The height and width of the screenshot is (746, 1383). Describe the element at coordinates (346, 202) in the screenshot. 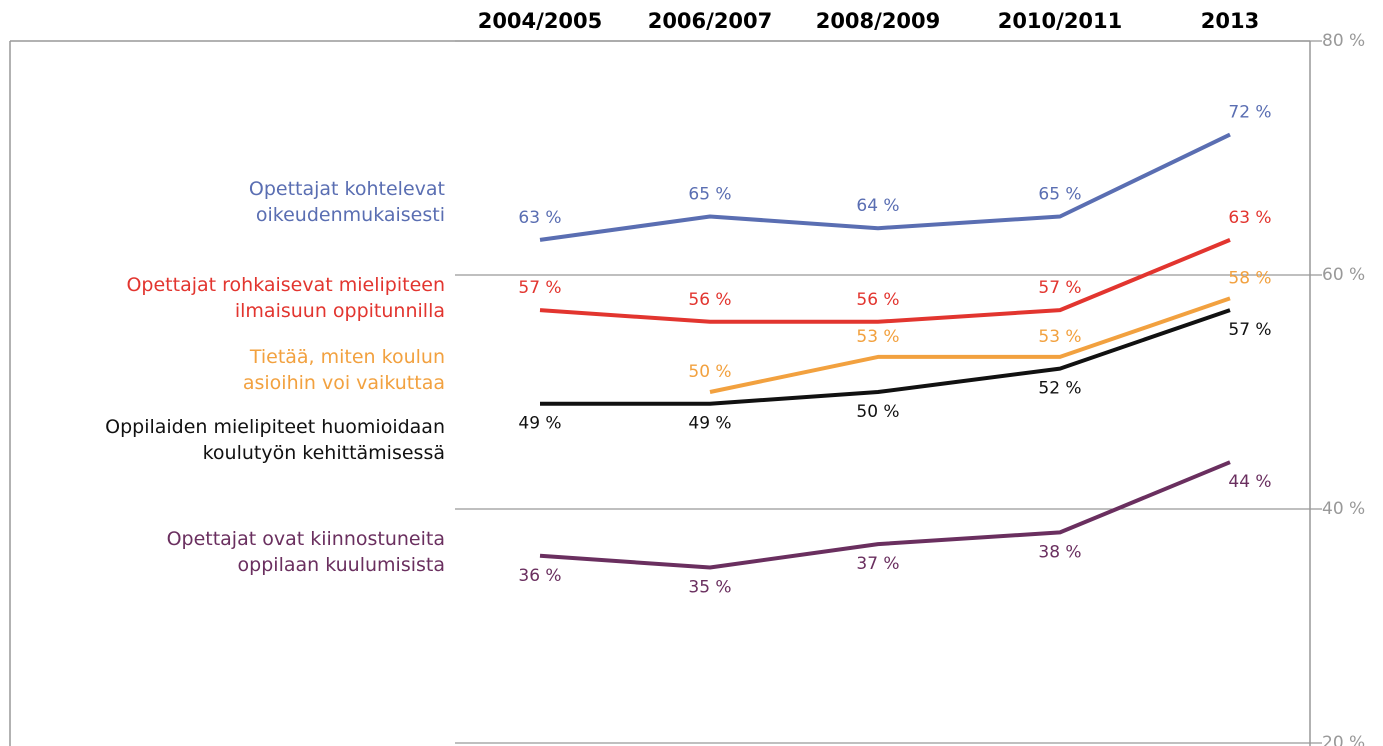

I see `legend-entry: Opettajat kohtelevat oikeudenmukaisesti` at that location.